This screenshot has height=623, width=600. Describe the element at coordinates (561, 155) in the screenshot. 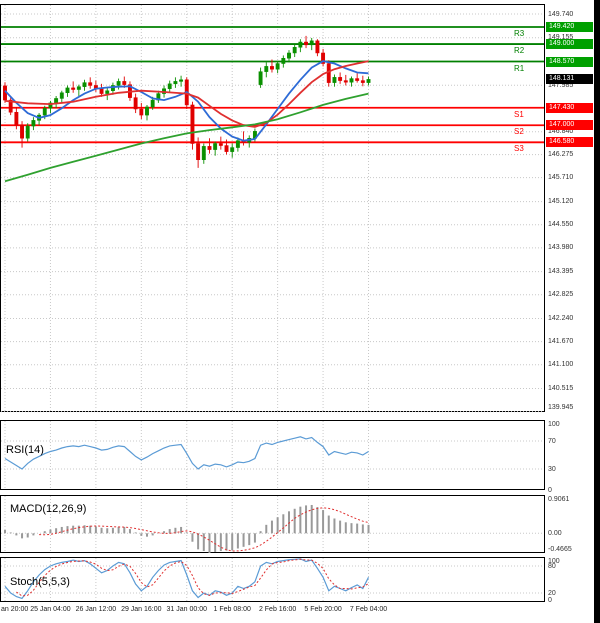

I see `price-axis-label: 146.275` at that location.